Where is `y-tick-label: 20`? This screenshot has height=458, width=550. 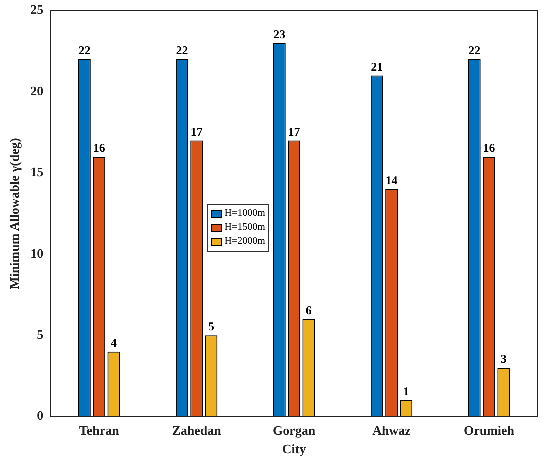 y-tick-label: 20 is located at coordinates (37, 90).